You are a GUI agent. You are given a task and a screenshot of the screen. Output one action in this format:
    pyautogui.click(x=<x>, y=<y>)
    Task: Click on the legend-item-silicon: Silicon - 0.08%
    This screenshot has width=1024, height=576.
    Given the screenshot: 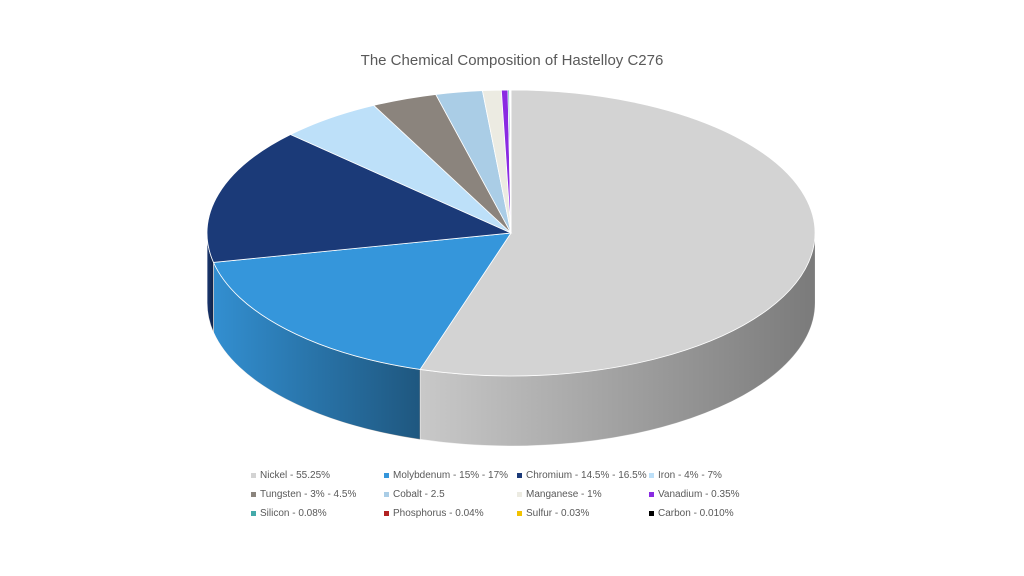 What is the action you would take?
    pyautogui.click(x=317, y=513)
    